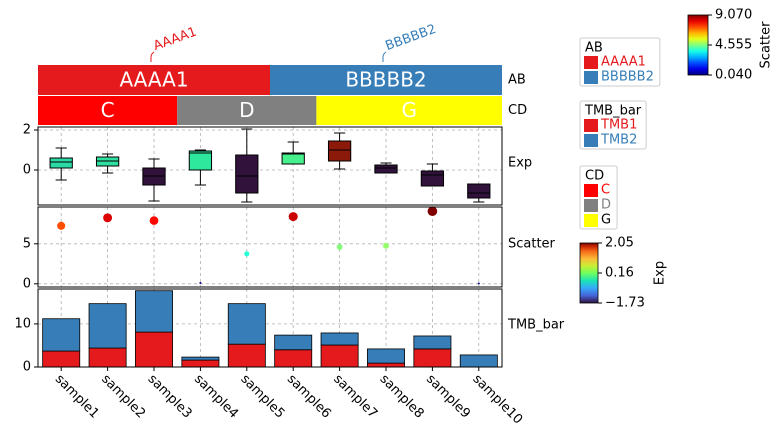 The height and width of the screenshot is (440, 783). I want to click on legend-label: C, so click(605, 190).